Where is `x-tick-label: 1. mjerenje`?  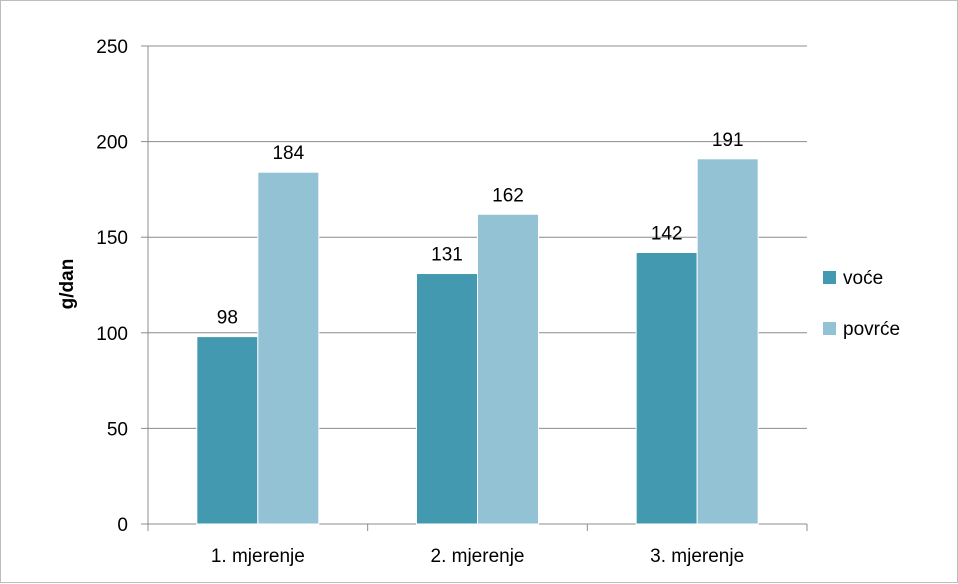
x-tick-label: 1. mjerenje is located at coordinates (258, 556).